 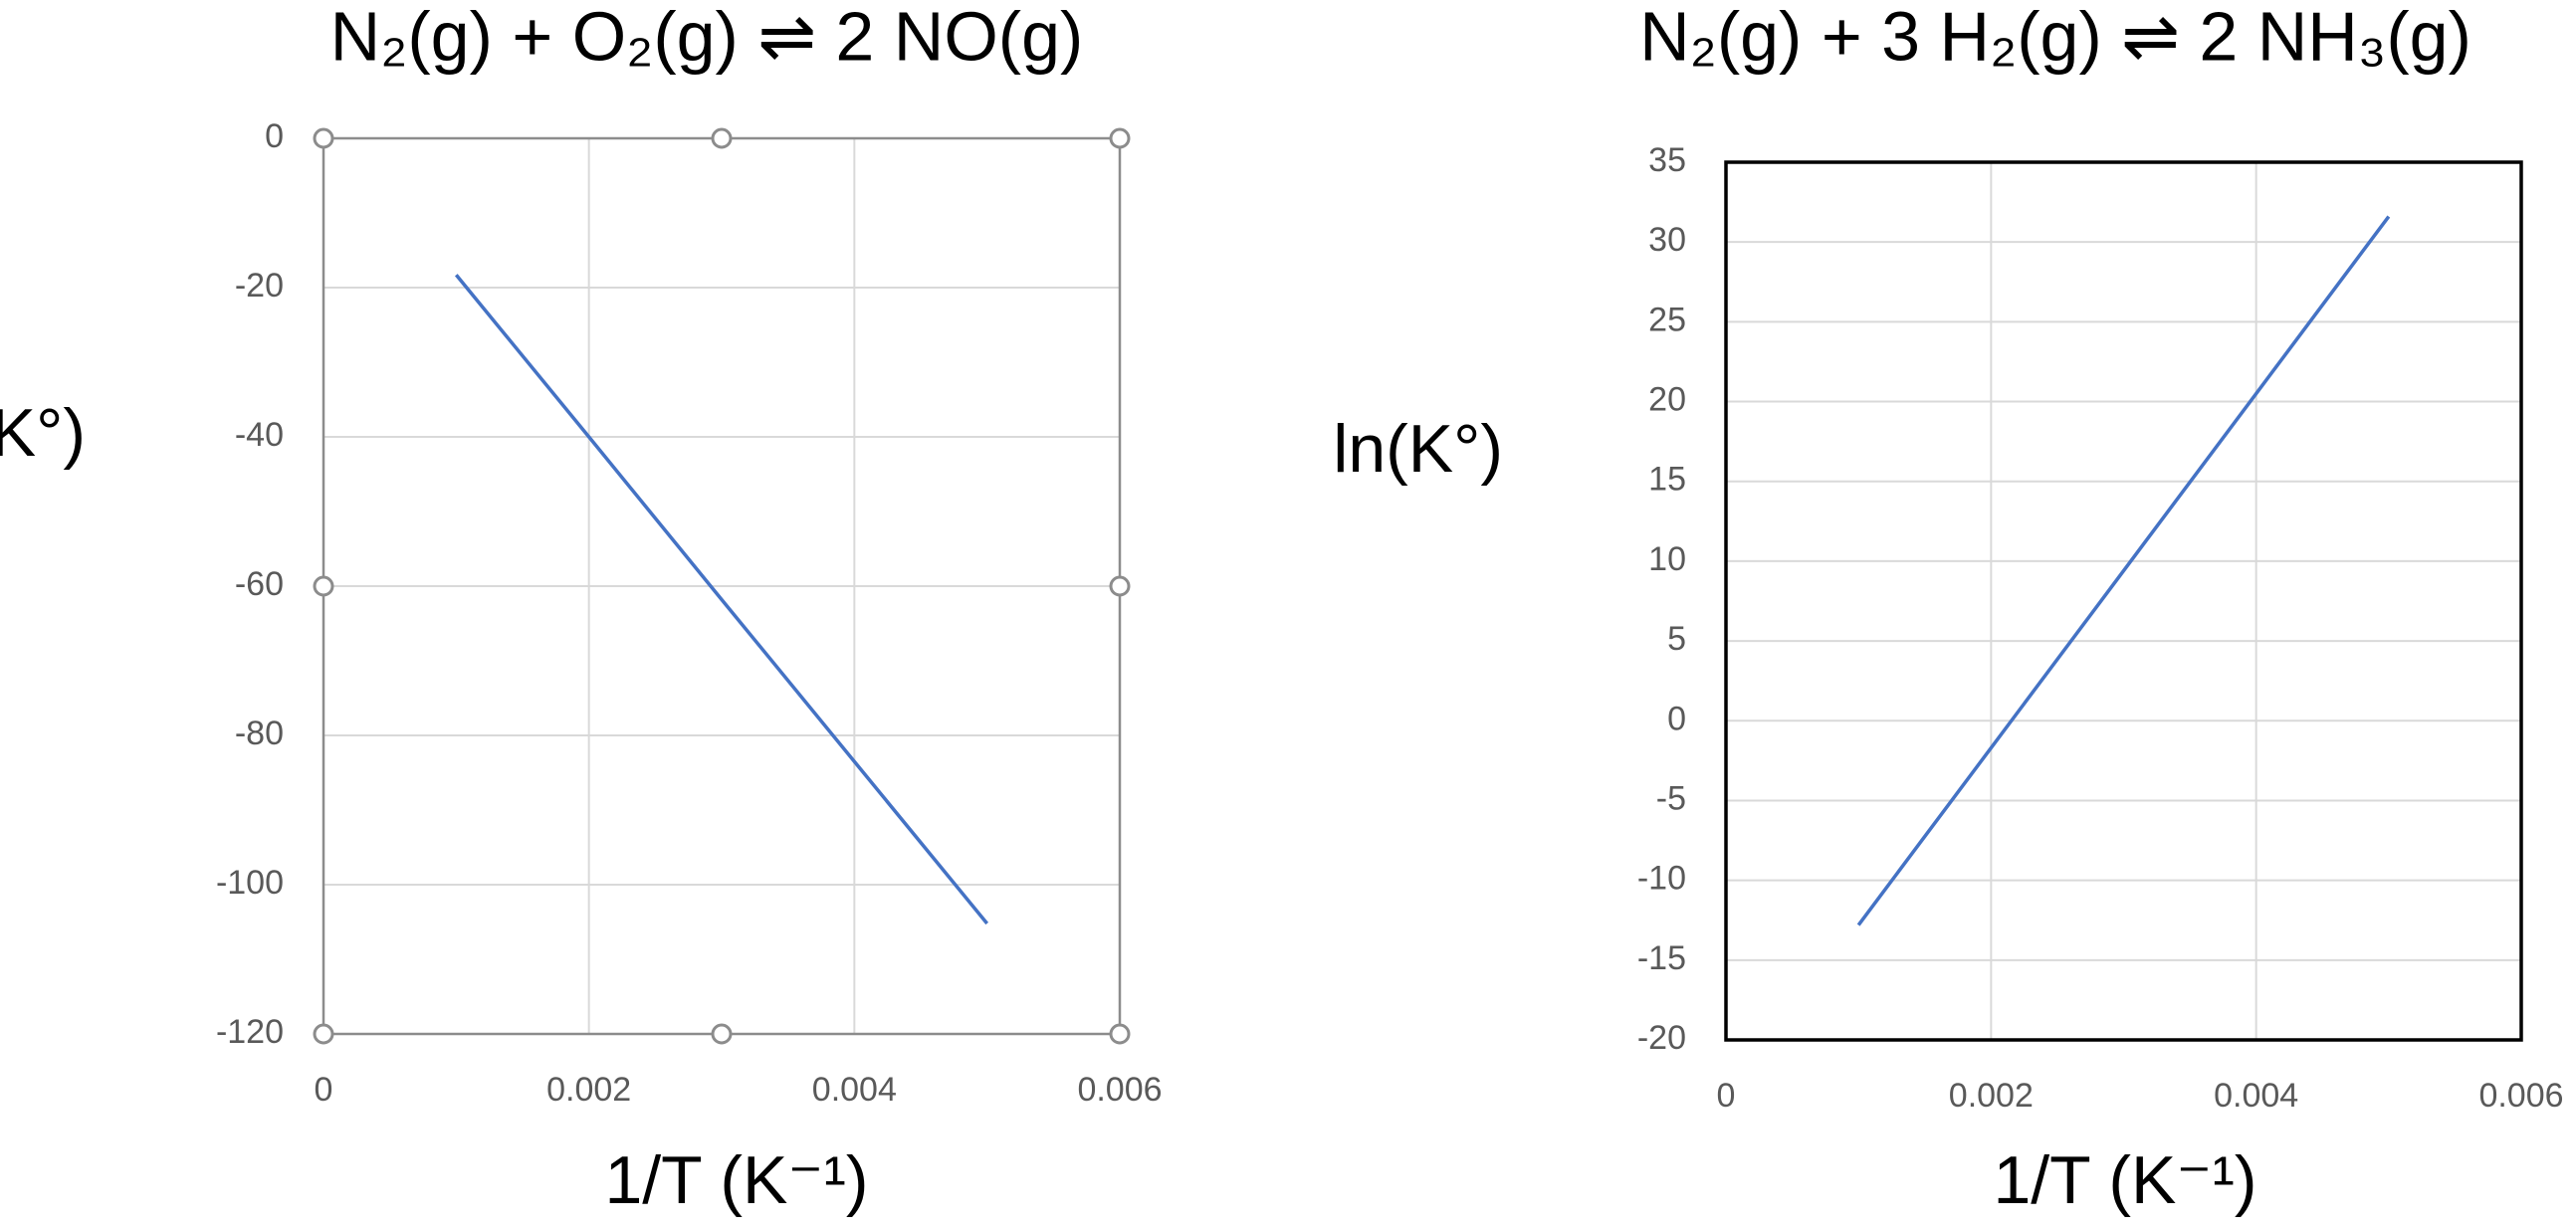 What do you see at coordinates (259, 584) in the screenshot?
I see `y-tick-label: -60` at bounding box center [259, 584].